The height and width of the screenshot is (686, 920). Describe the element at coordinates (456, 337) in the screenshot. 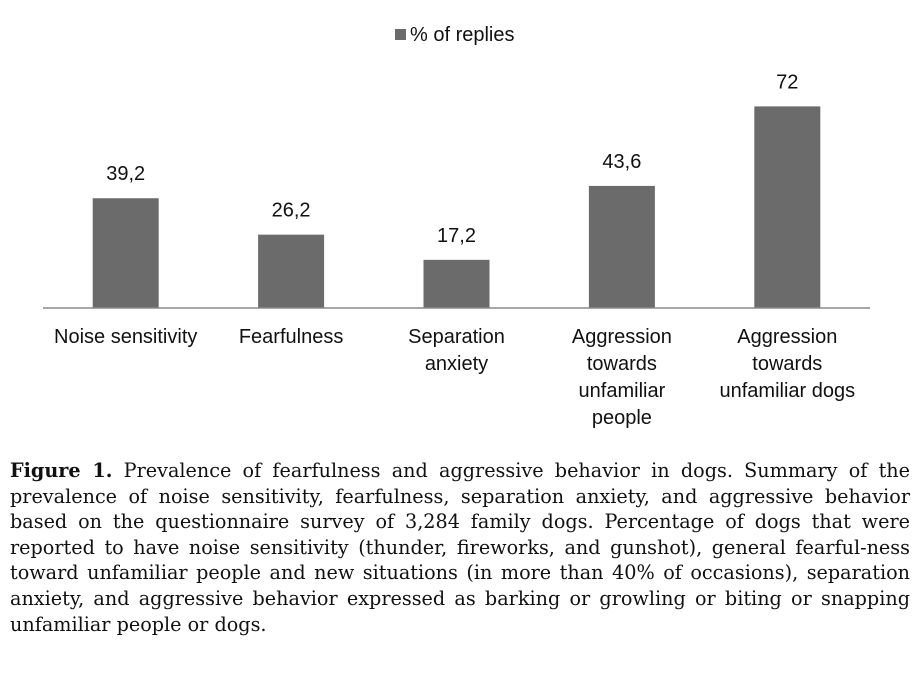

I see `category-label-3-line-1: Separation` at that location.